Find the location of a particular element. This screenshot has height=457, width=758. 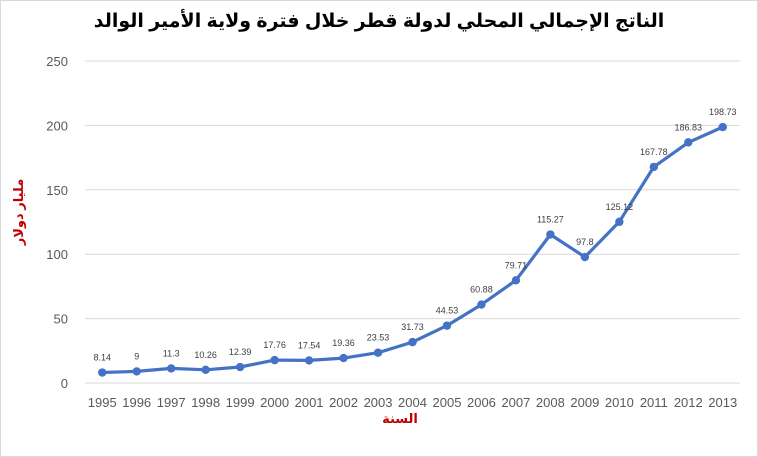

data-label: 9 is located at coordinates (136, 356).